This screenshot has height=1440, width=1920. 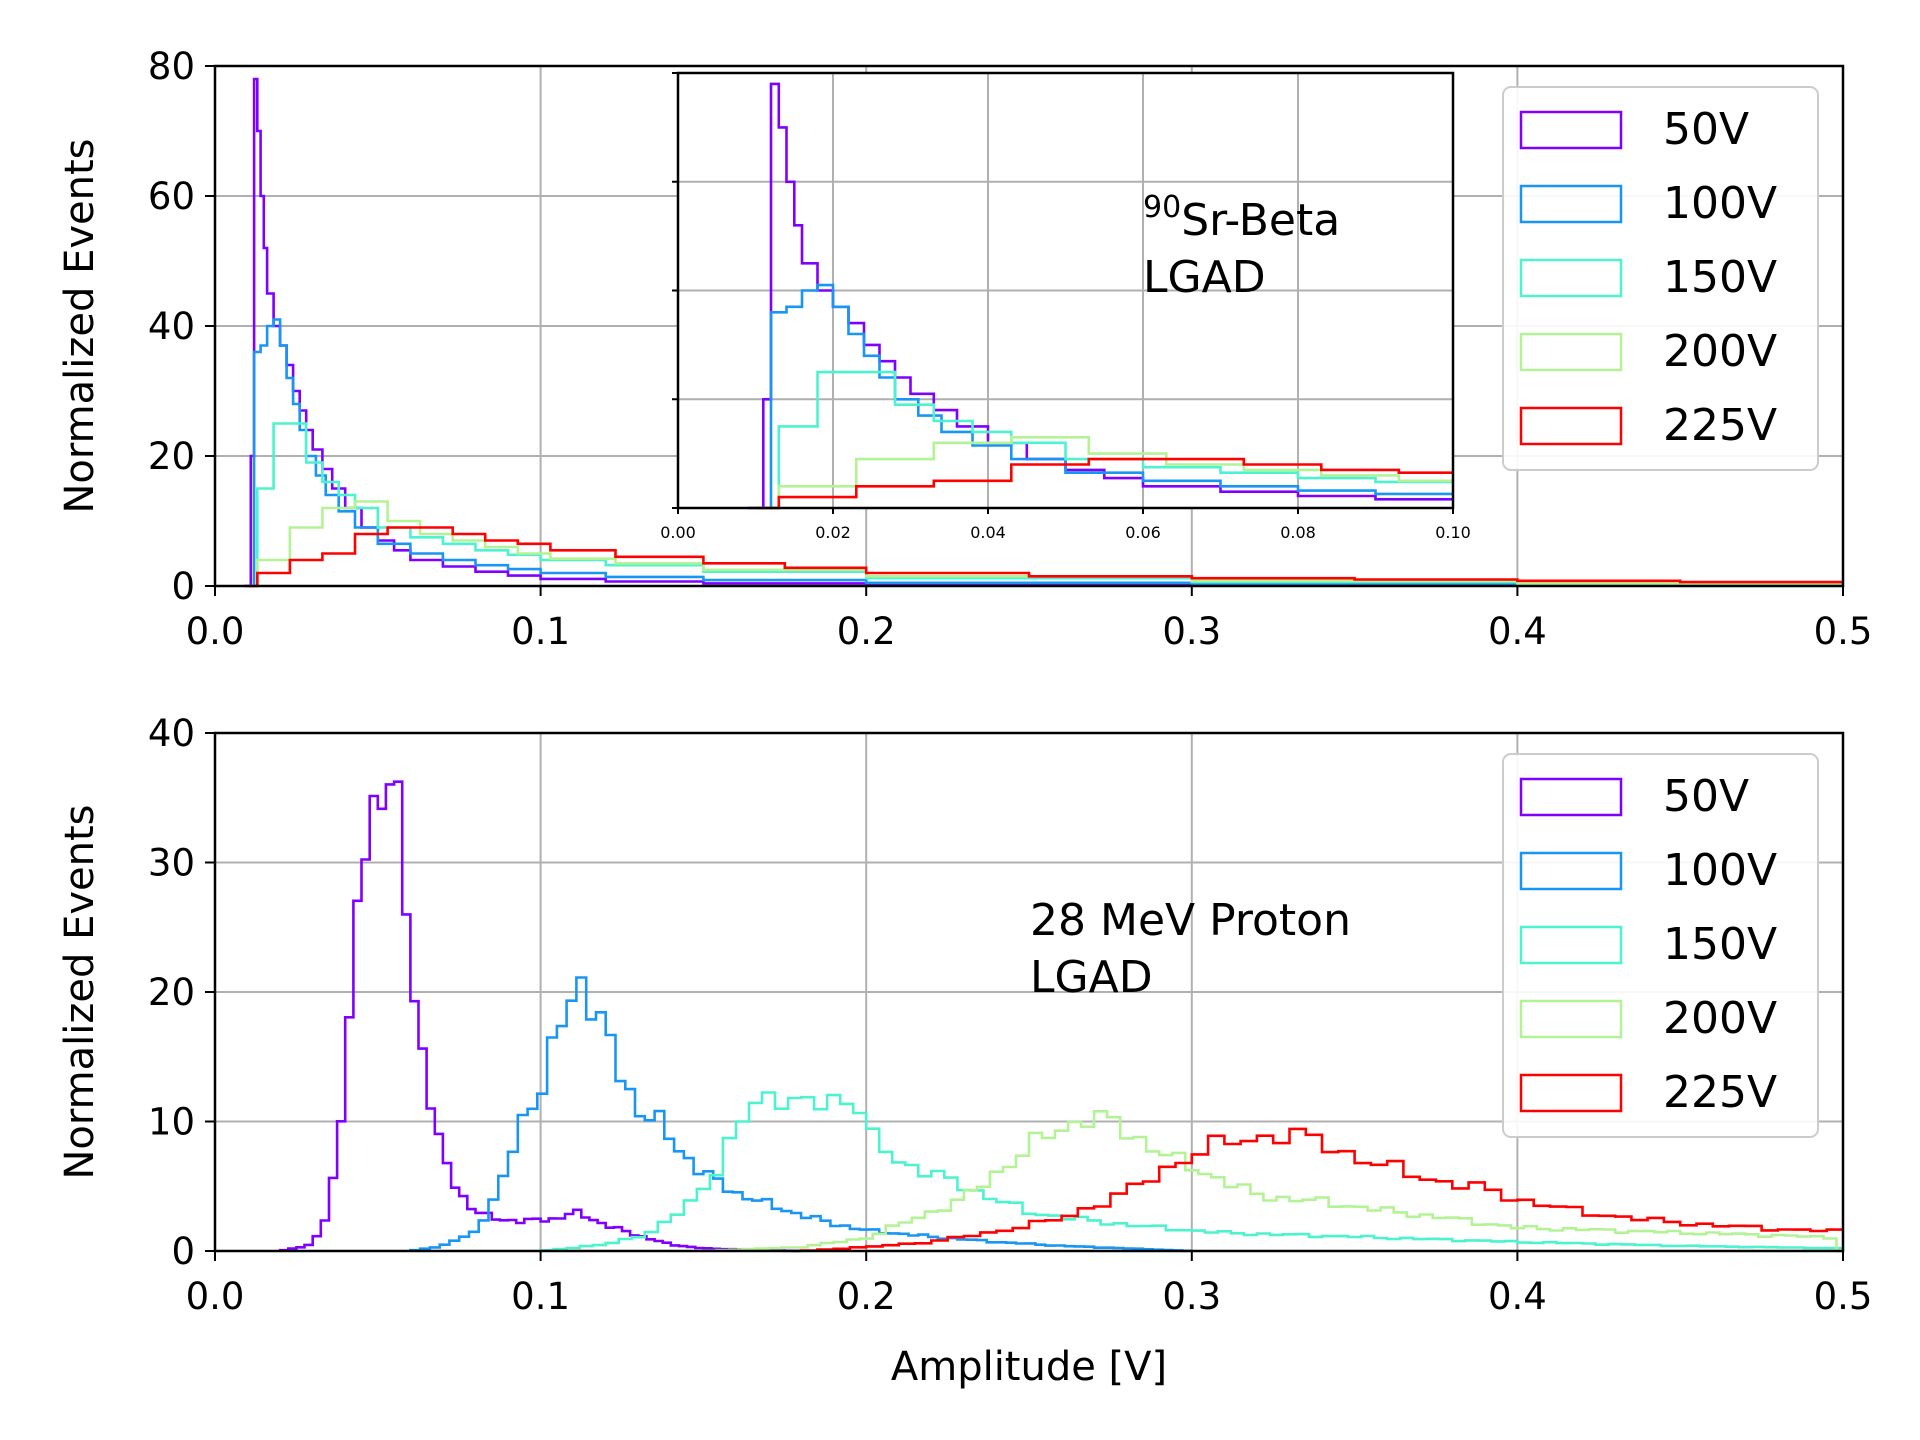 I want to click on bottom-y-axis-label: Normalized Events, so click(x=80, y=992).